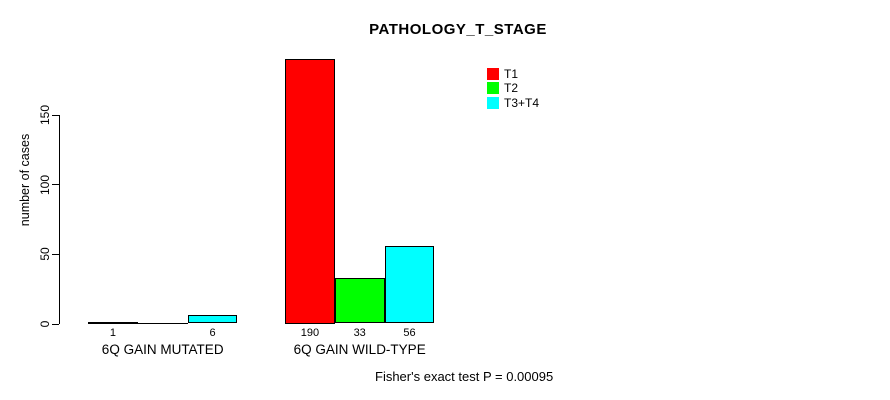 This screenshot has width=890, height=400. I want to click on legend-item-label: T2, so click(511, 88).